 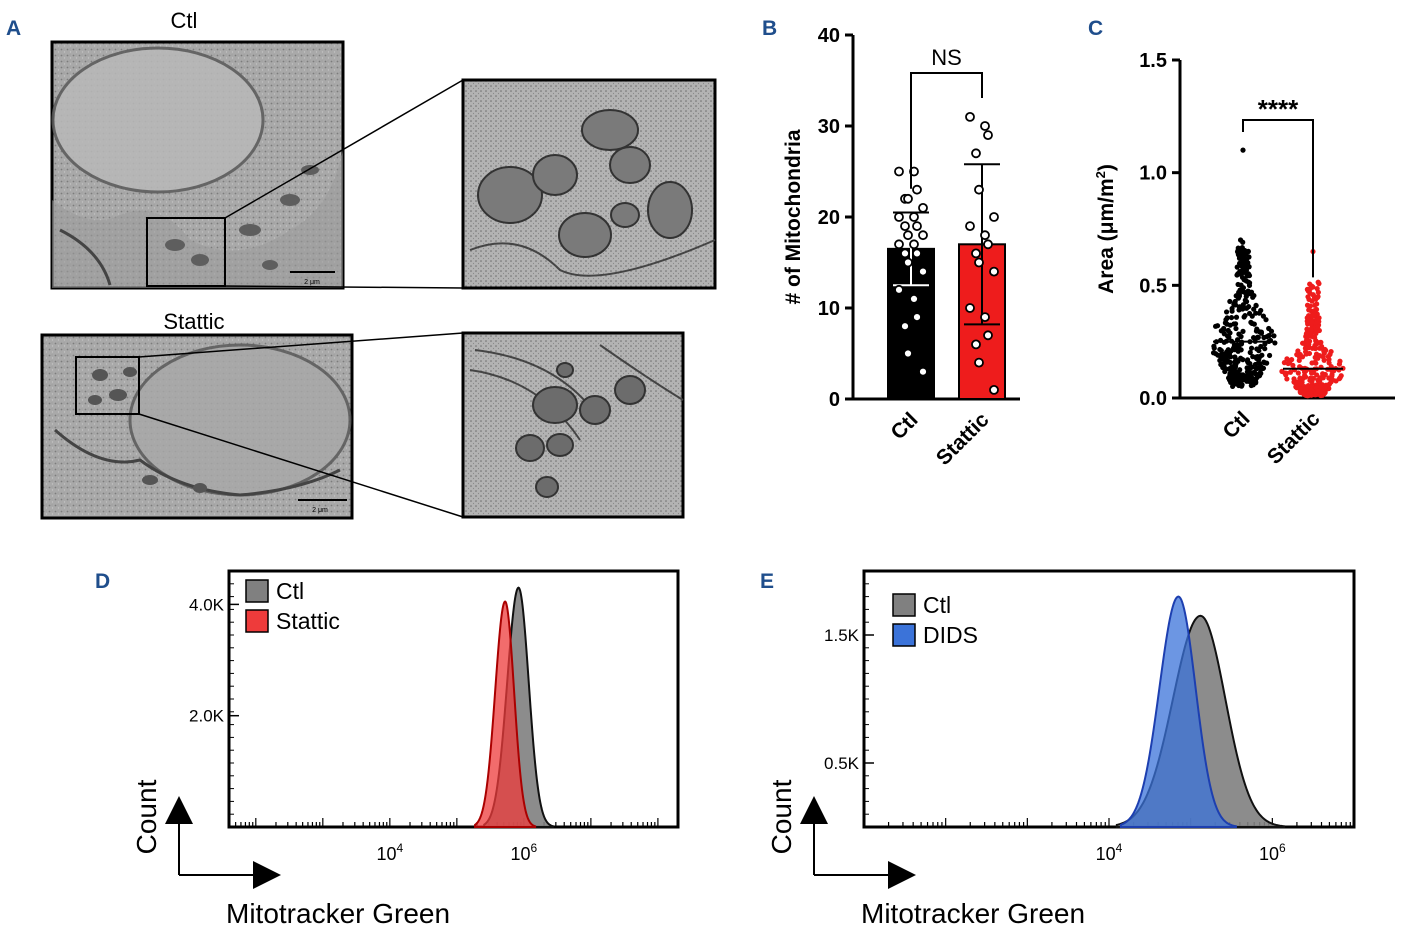 I want to click on em-zoom-stattic, so click(x=573, y=425).